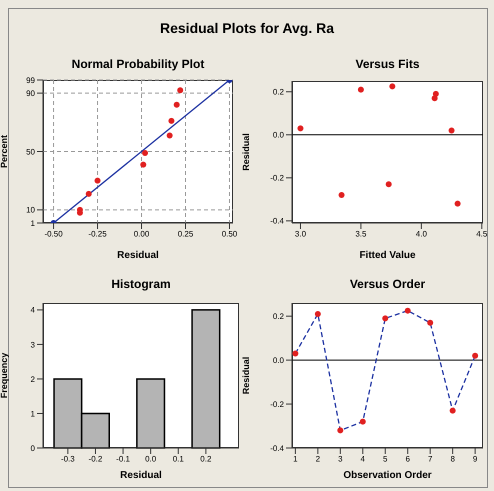 This screenshot has width=494, height=491. Describe the element at coordinates (31, 93) in the screenshot. I see `y-tick-label: 90` at that location.